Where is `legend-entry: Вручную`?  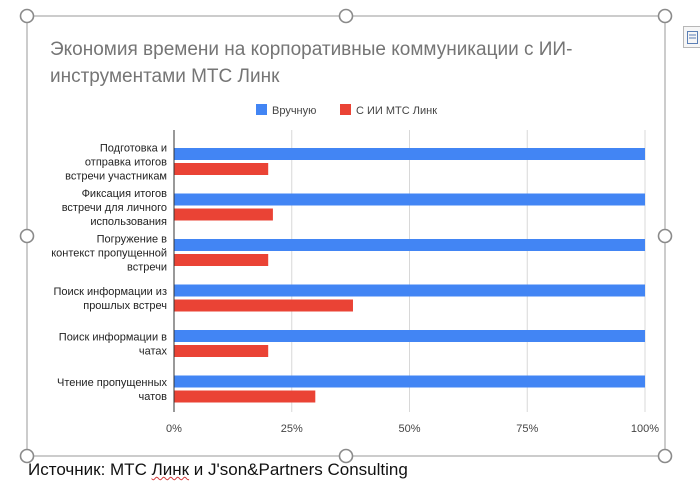
legend-entry: Вручную is located at coordinates (294, 111).